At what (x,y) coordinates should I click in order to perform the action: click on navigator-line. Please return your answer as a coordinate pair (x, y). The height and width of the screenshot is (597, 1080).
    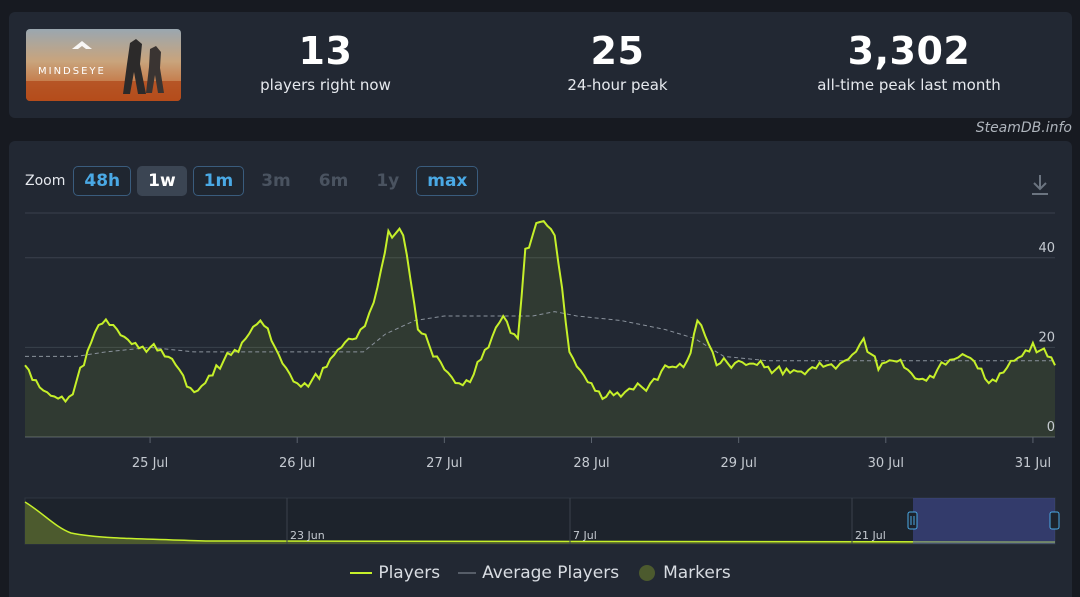
    Looking at the image, I should click on (540, 522).